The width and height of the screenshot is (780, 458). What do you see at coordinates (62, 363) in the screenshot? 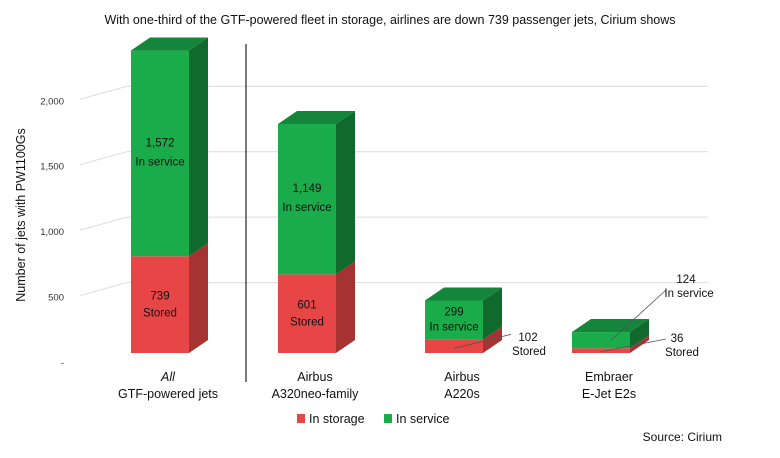
I see `y-tick-label: -` at bounding box center [62, 363].